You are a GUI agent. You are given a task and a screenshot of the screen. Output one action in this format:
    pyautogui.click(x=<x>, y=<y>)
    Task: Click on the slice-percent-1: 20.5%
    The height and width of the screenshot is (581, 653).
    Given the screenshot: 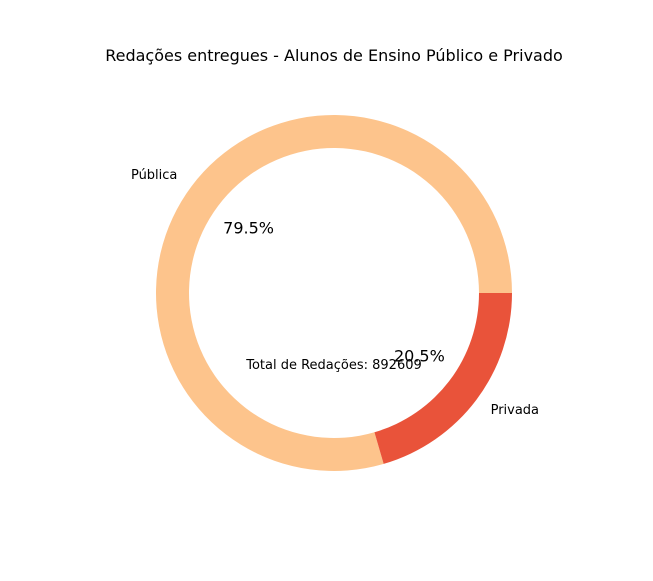 What is the action you would take?
    pyautogui.click(x=419, y=356)
    